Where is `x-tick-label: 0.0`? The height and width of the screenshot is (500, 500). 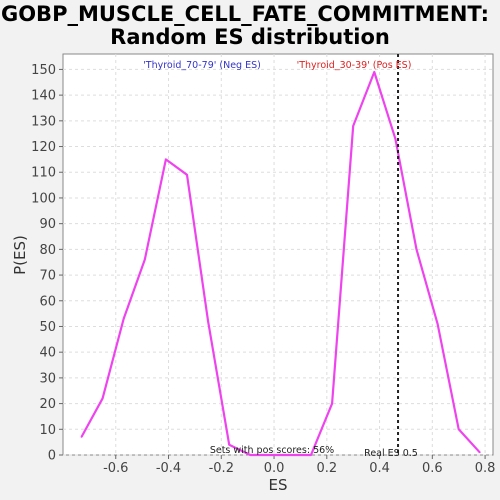
x-tick-label: 0.0 is located at coordinates (274, 468).